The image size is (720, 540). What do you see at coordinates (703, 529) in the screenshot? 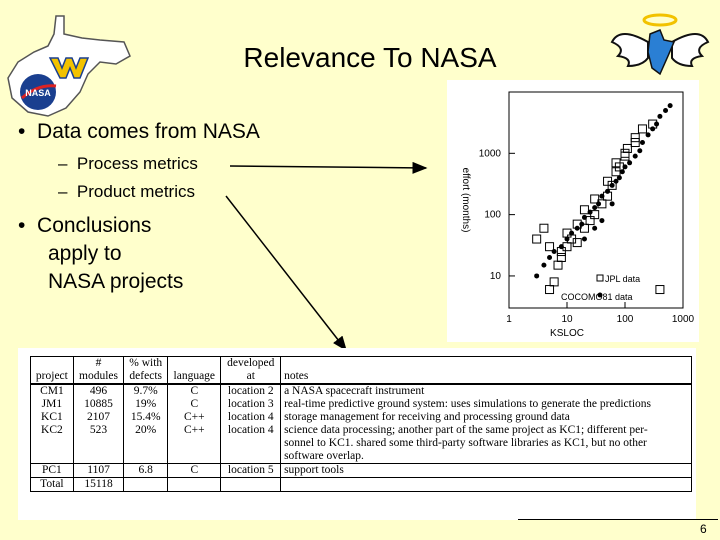
I see `page-number: 6` at bounding box center [703, 529].